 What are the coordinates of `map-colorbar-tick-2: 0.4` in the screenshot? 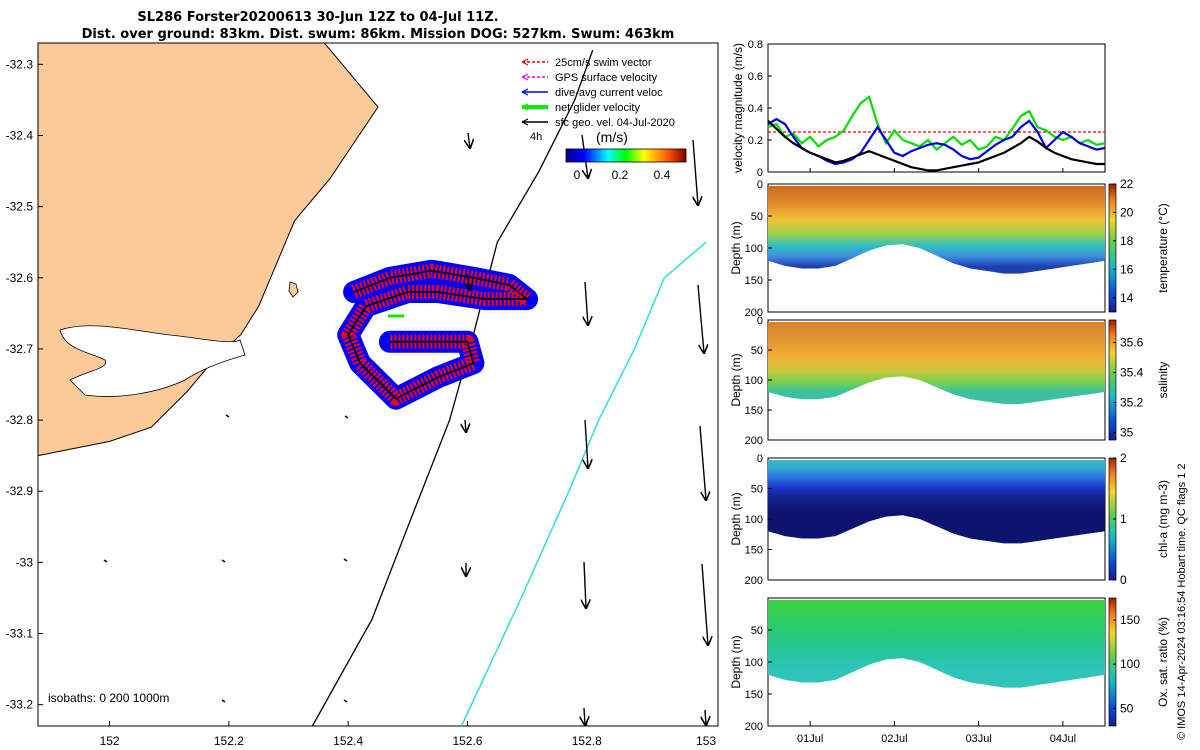 It's located at (662, 175).